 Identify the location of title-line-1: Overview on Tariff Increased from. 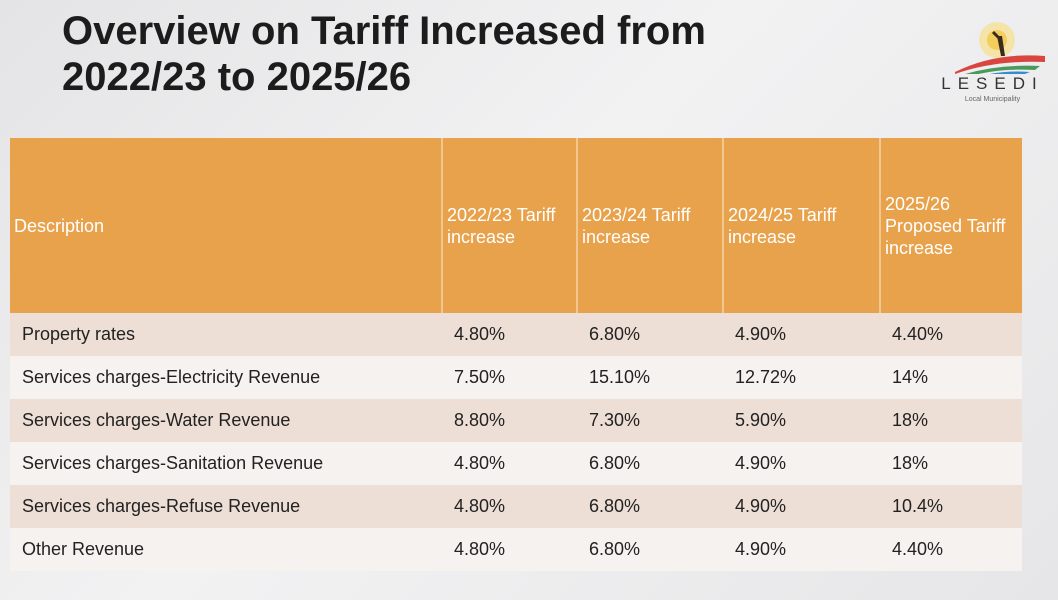
(384, 31).